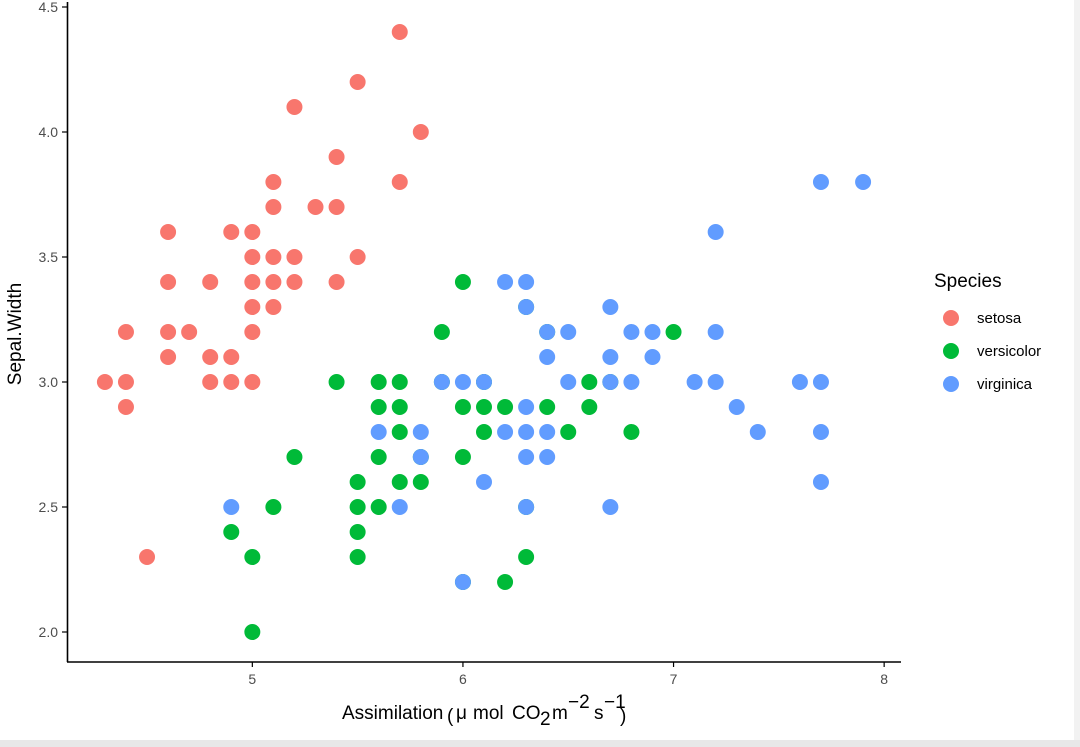 The height and width of the screenshot is (747, 1080). I want to click on y-tick-label: 4.0, so click(49, 132).